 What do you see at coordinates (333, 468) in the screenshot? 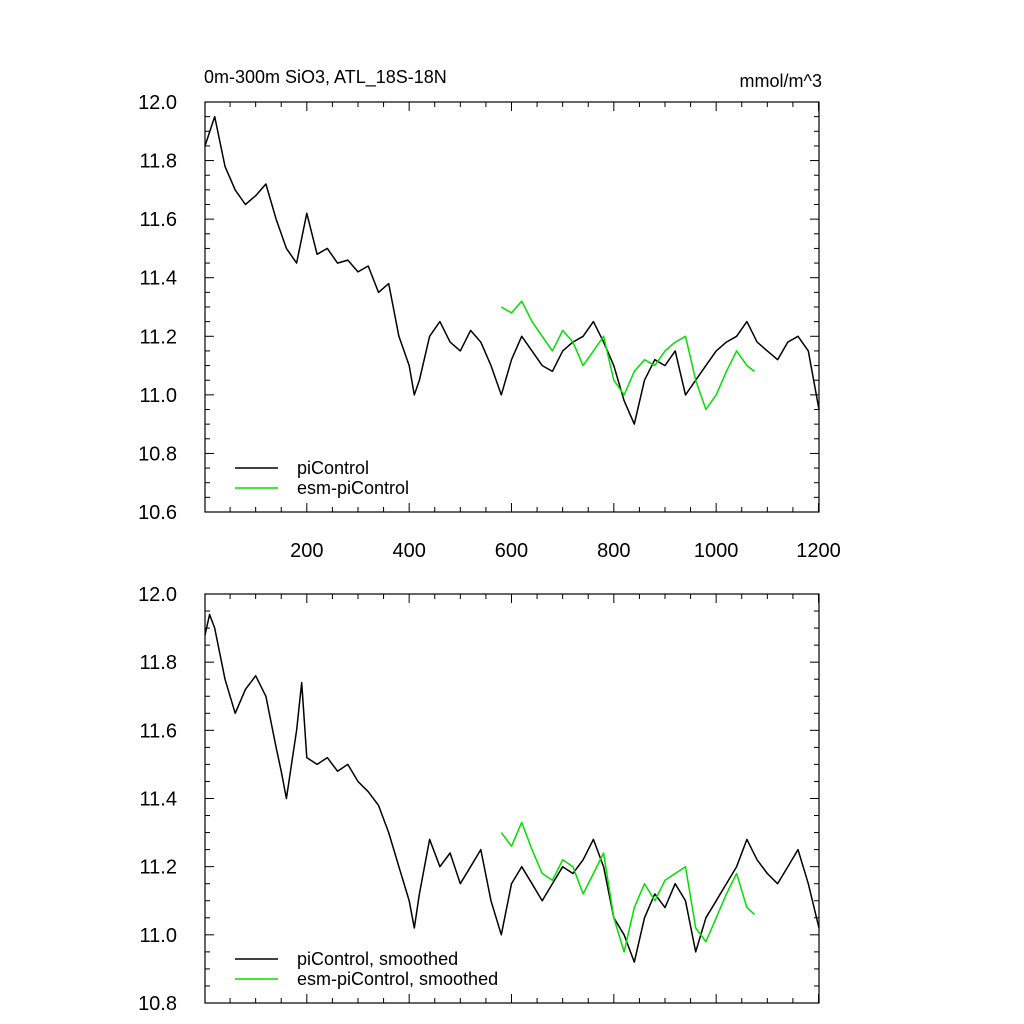
I see `legend-label: piControl` at bounding box center [333, 468].